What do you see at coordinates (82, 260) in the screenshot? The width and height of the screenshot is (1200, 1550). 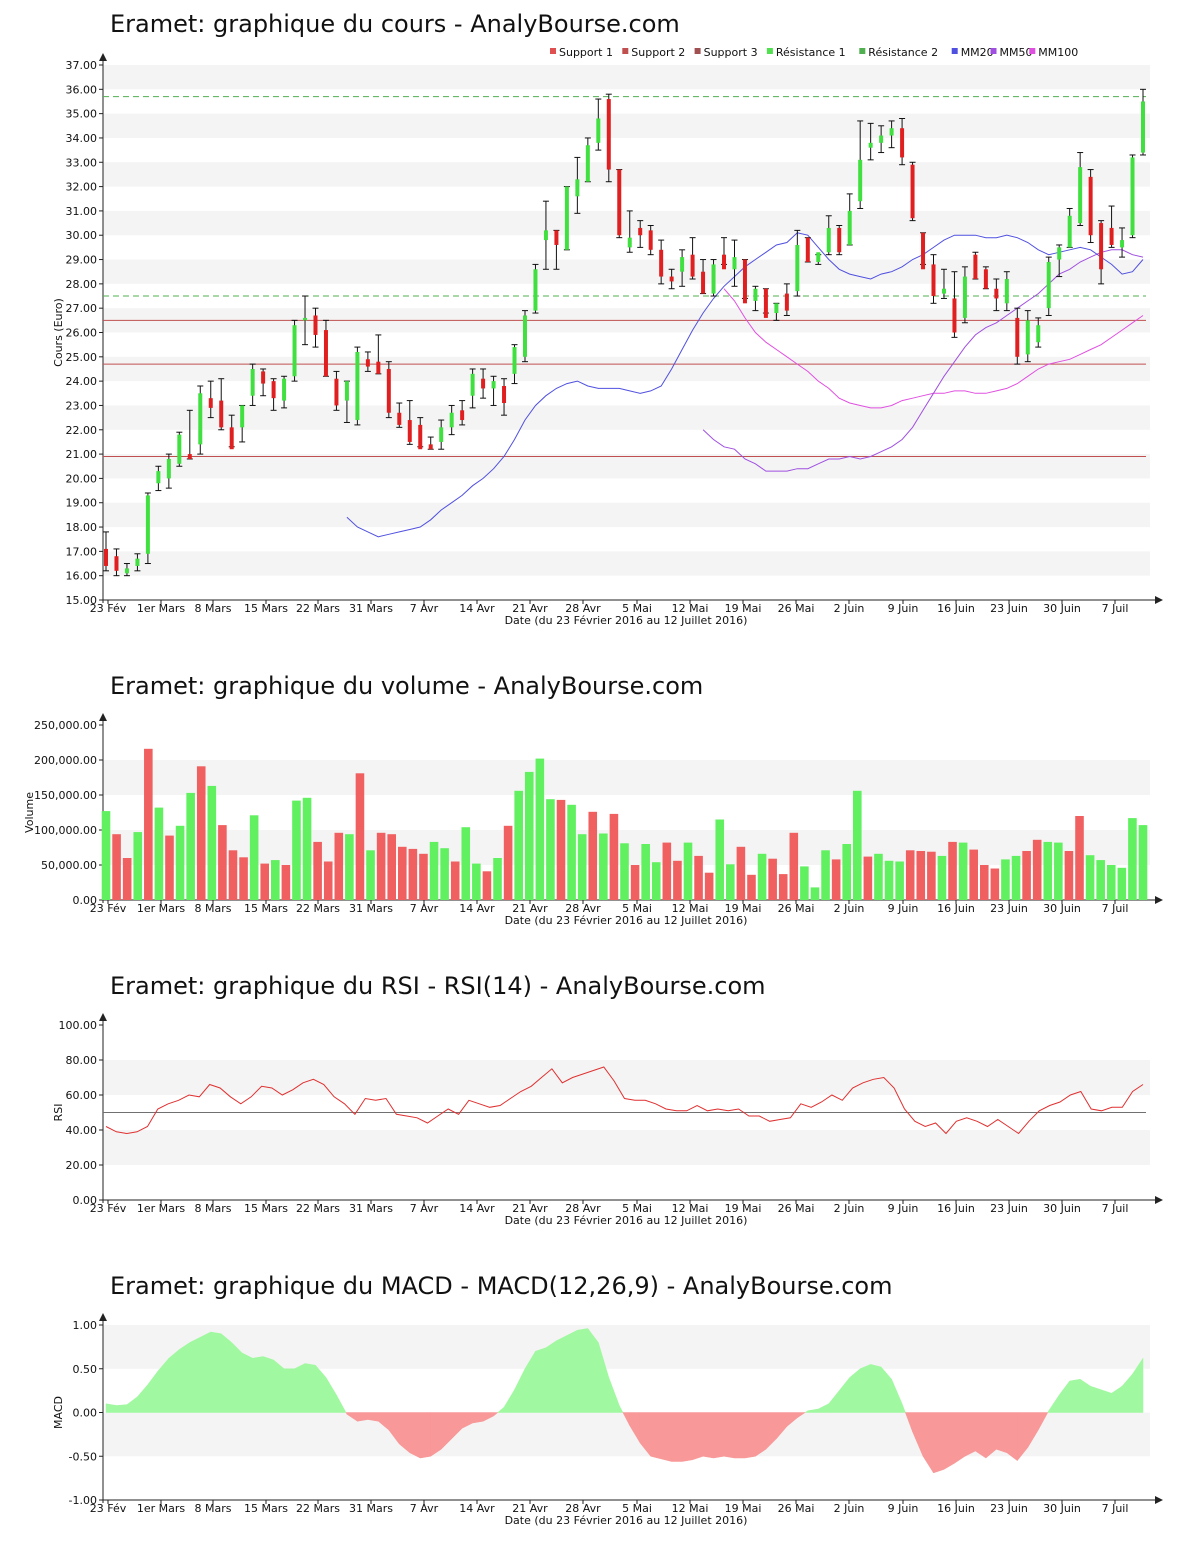 I see `y-tick-label: 29.00` at bounding box center [82, 260].